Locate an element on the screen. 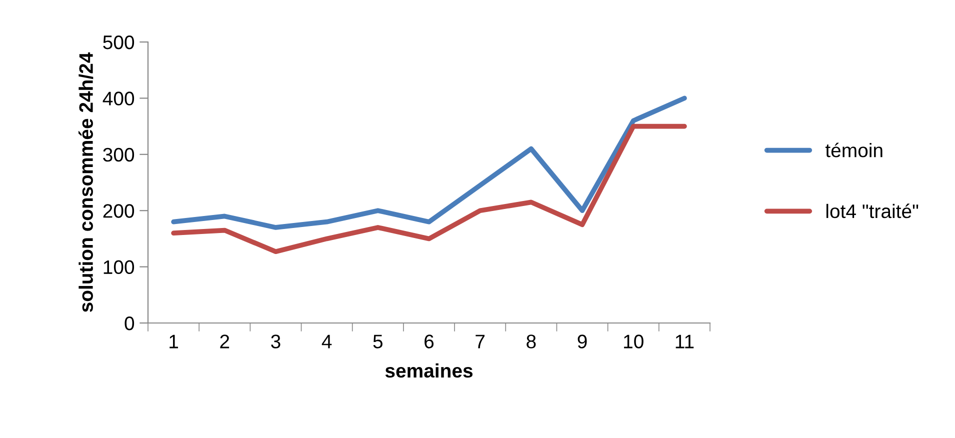 The width and height of the screenshot is (955, 438). x-tick-label: 5 is located at coordinates (377, 341).